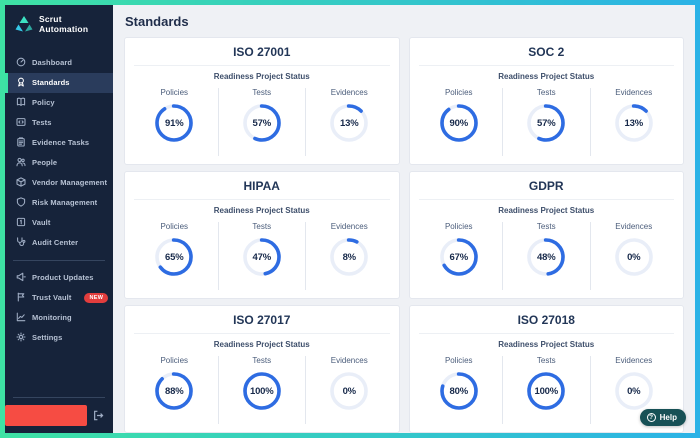 This screenshot has height=438, width=700. Describe the element at coordinates (662, 417) in the screenshot. I see `help-button: ? Help` at that location.